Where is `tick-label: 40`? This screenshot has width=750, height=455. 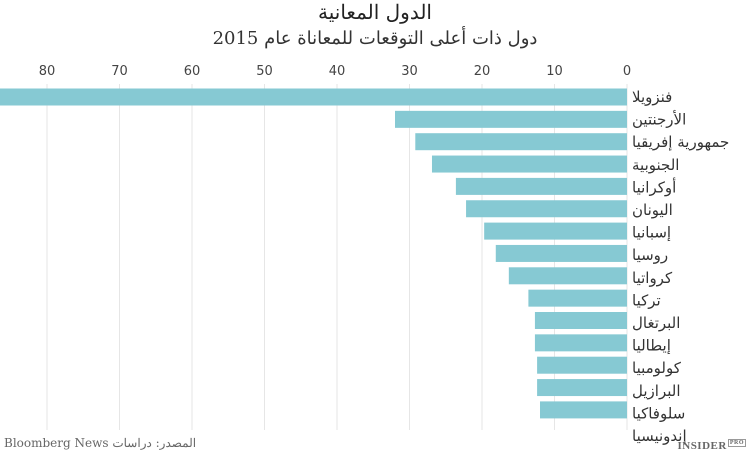
tick-label: 40 is located at coordinates (337, 71).